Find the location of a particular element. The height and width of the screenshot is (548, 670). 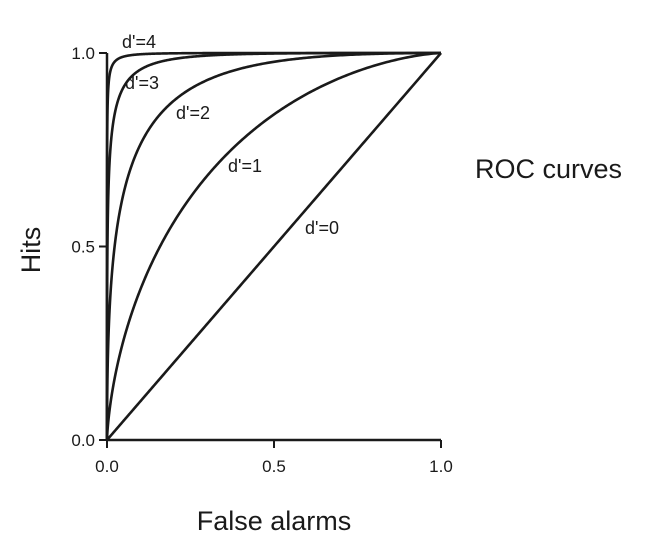

curve-label-dprime-3: d'=3 is located at coordinates (142, 83).